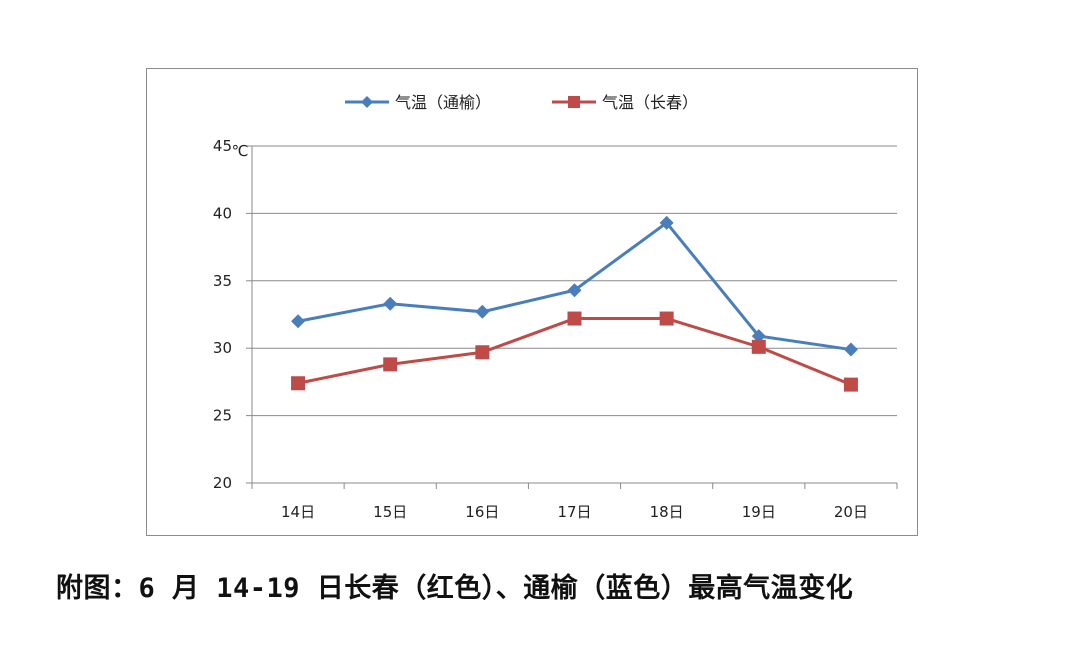 The image size is (1084, 648). I want to click on x-tick-label: 17日, so click(574, 512).